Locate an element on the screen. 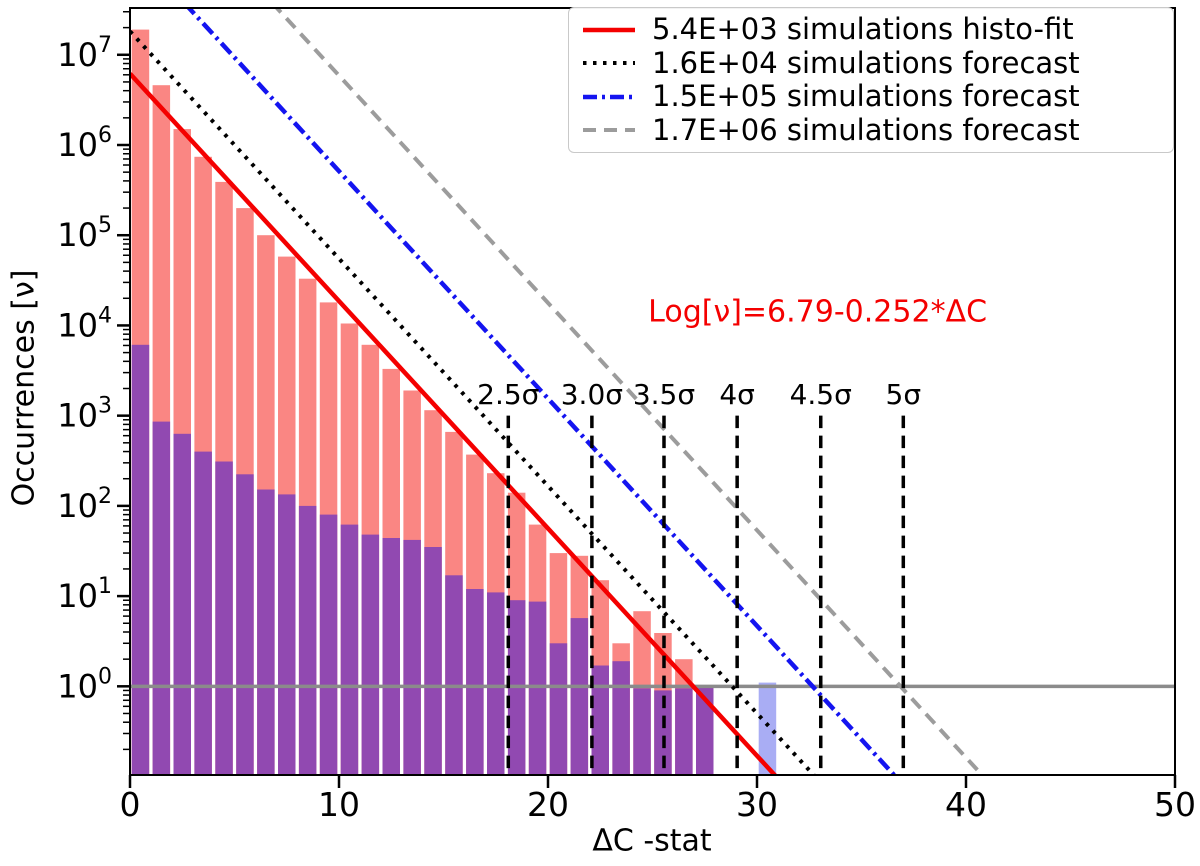 Image resolution: width=1200 pixels, height=866 pixels. sigma-label-5: 5σ is located at coordinates (903, 394).